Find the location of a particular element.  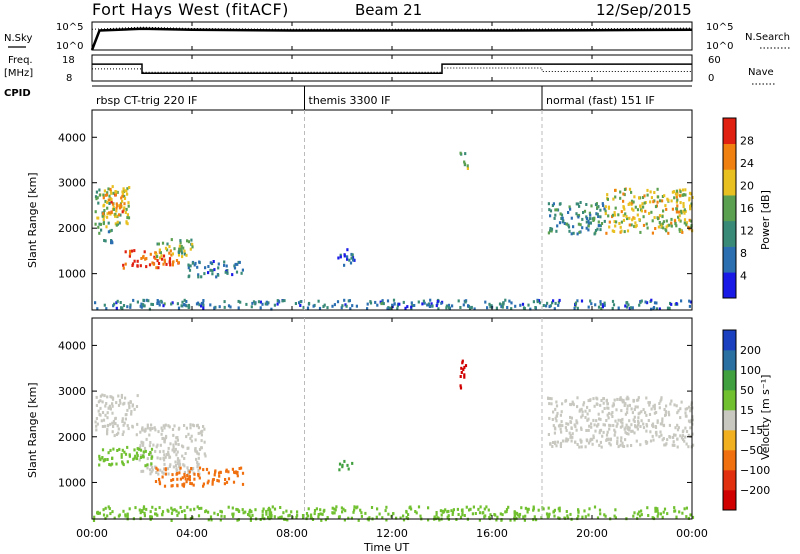

colorbar-swatch is located at coordinates (729, 420).